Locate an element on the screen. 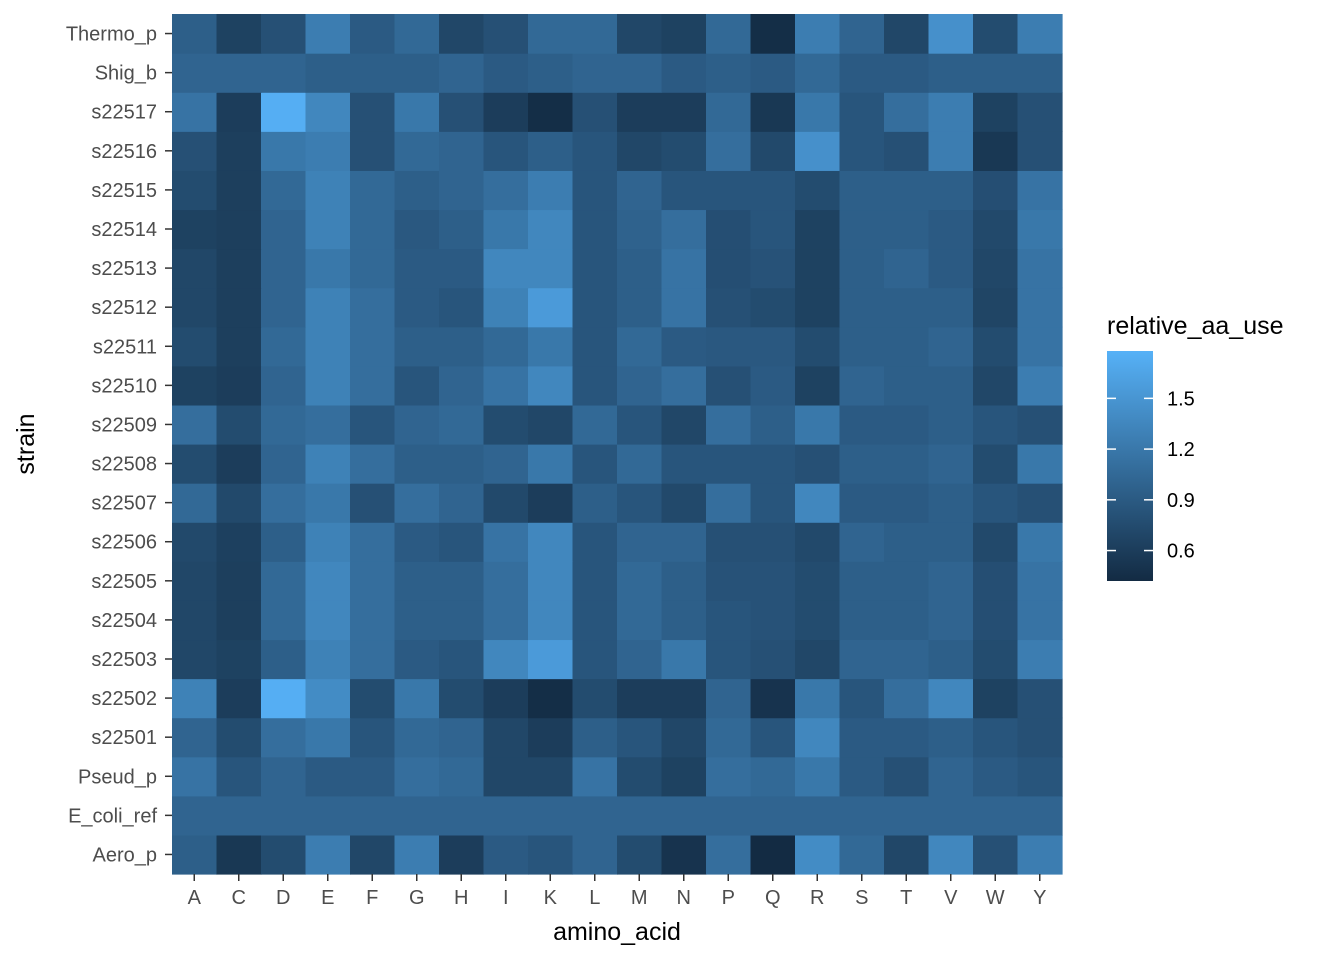  heatmap-cell-s22515-W is located at coordinates (996, 190).